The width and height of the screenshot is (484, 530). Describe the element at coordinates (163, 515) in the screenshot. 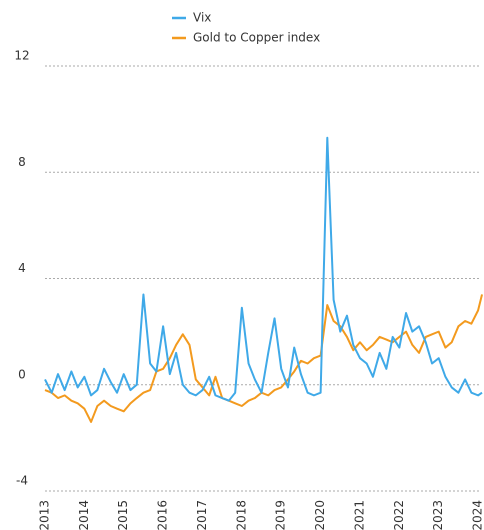

I see `x-tick-label: 2016` at that location.